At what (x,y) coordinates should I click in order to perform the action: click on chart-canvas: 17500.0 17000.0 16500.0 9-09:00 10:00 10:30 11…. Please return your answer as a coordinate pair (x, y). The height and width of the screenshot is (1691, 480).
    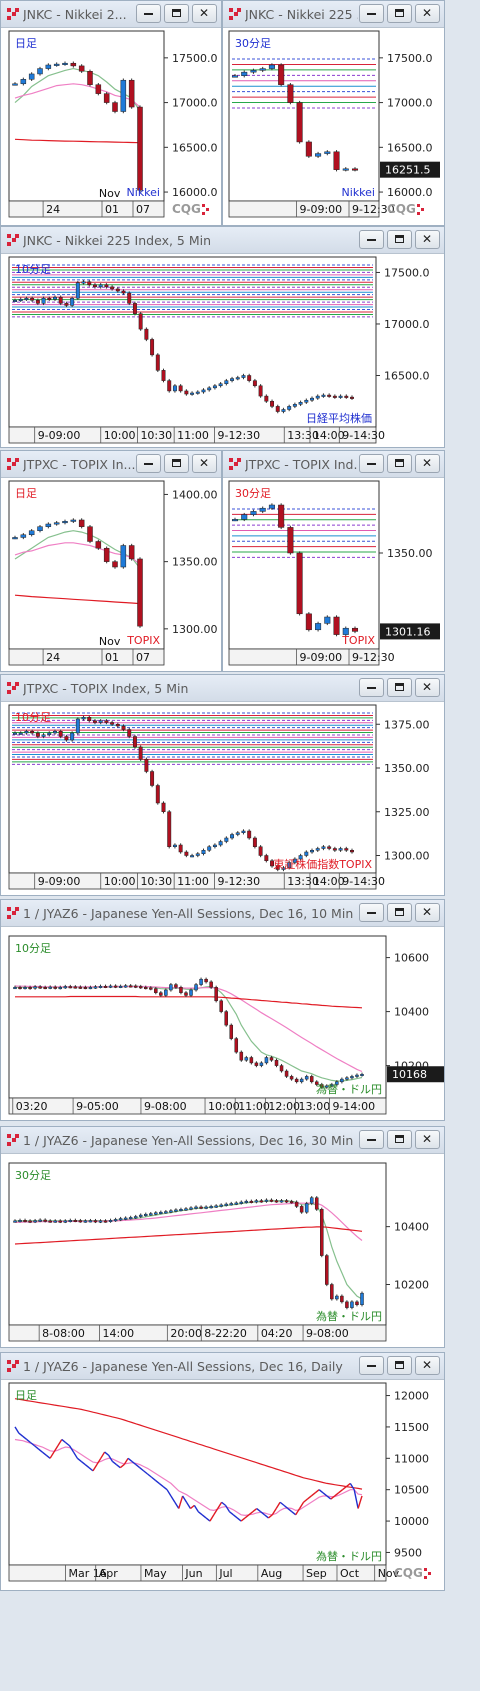
    Looking at the image, I should click on (219, 350).